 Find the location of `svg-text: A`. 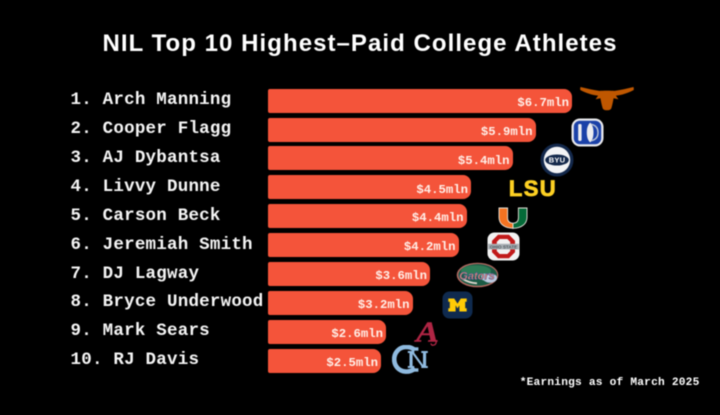

svg-text: A is located at coordinates (426, 331).